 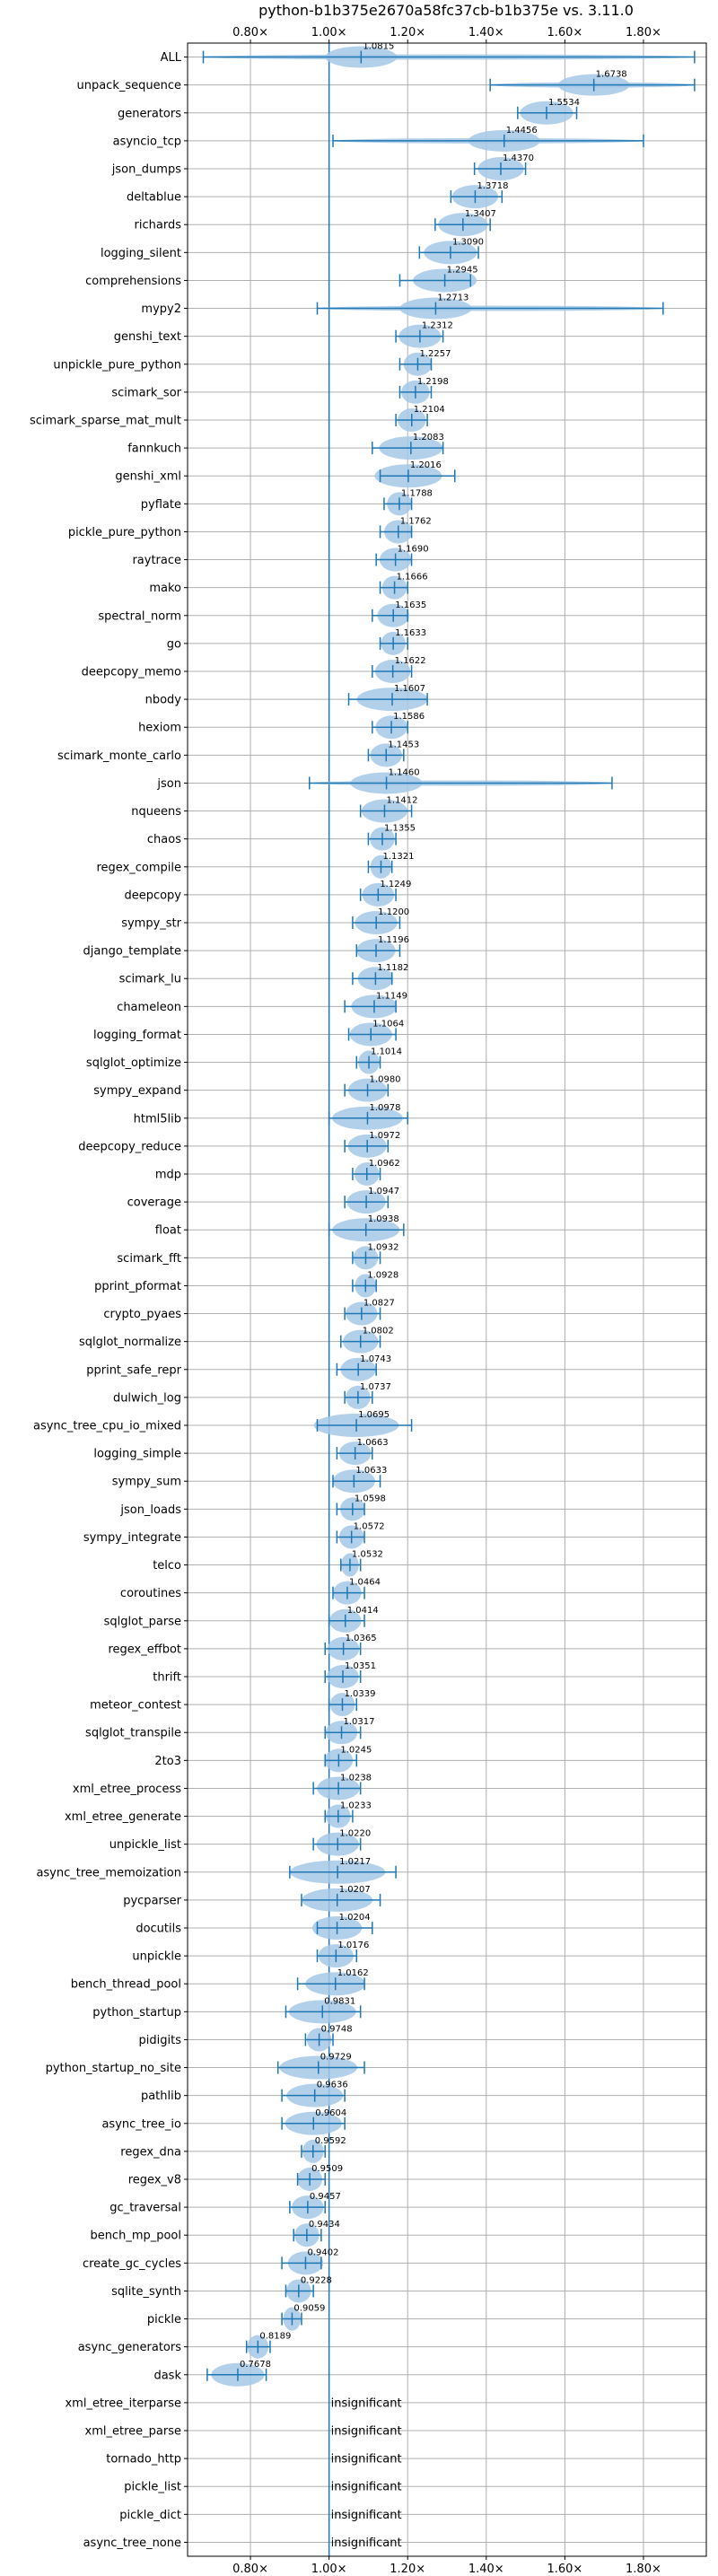 I want to click on benchmark-label: unpickle_pure_python, so click(x=117, y=365).